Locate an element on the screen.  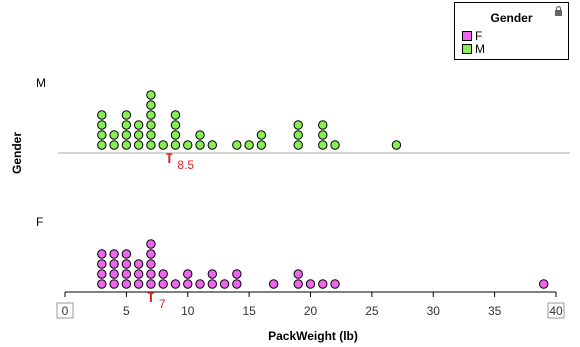
x-axis-label: PackWeight (lb) is located at coordinates (313, 336).